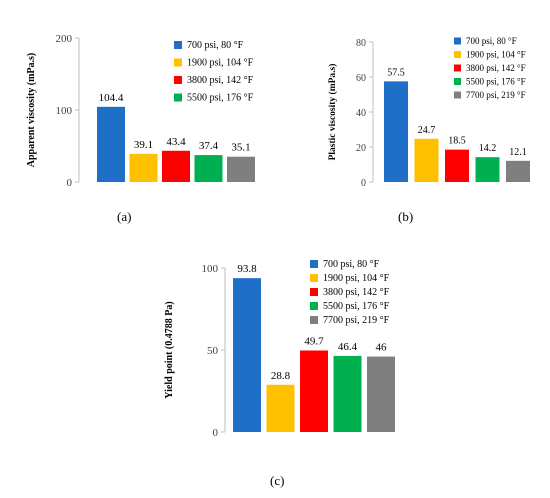 This screenshot has width=550, height=498. I want to click on chart-b-bar-value-label: 14.2, so click(488, 148).